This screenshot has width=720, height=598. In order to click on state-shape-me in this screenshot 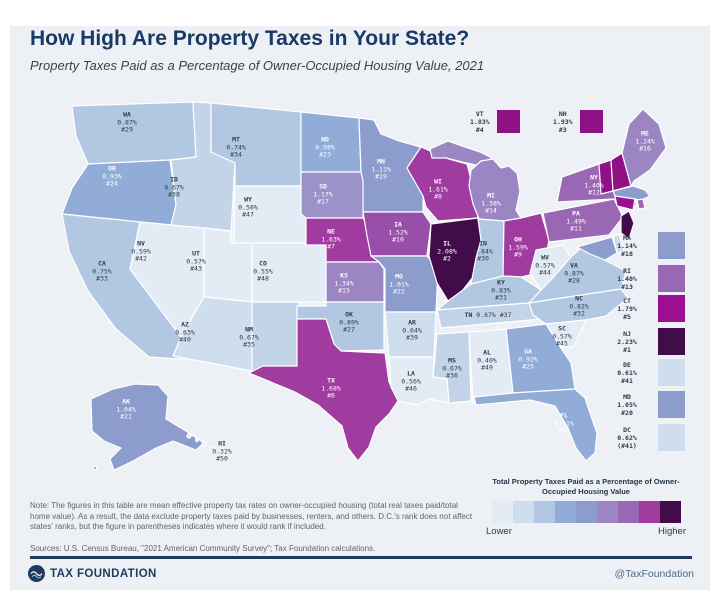, I will do `click(644, 147)`.